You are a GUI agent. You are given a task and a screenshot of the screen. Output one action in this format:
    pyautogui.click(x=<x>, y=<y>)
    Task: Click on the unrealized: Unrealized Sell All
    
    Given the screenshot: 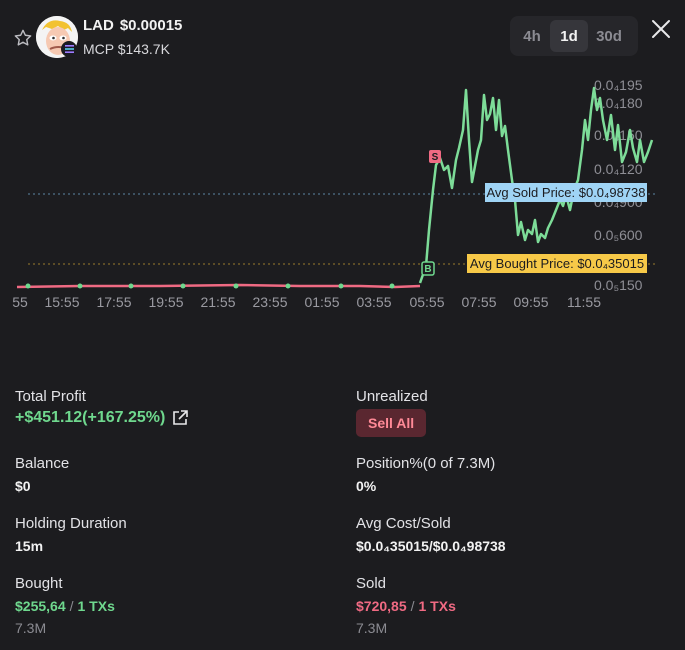 What is the action you would take?
    pyautogui.click(x=392, y=412)
    